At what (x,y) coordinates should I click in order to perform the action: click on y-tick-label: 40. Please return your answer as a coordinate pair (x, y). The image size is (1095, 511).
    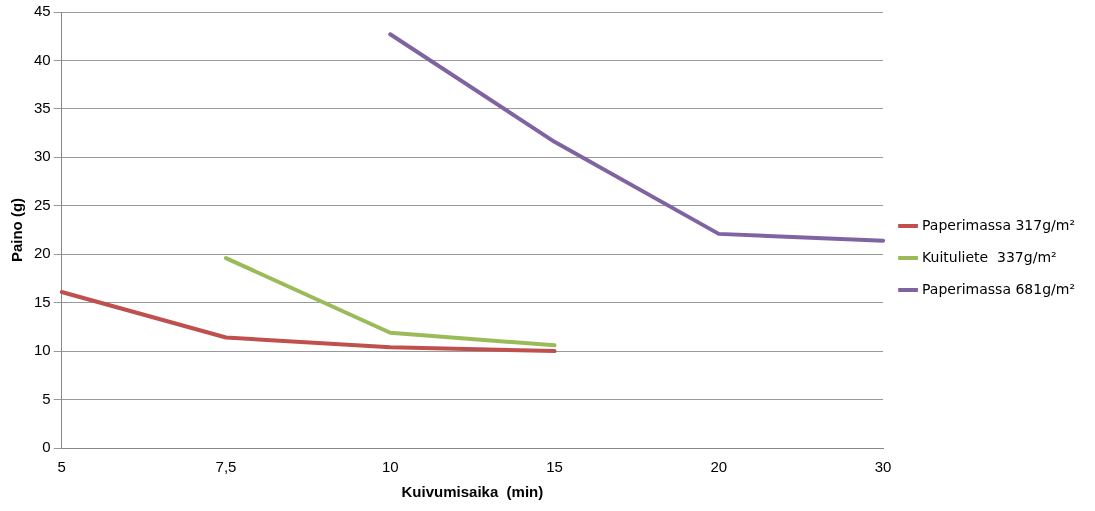
    Looking at the image, I should click on (42, 59).